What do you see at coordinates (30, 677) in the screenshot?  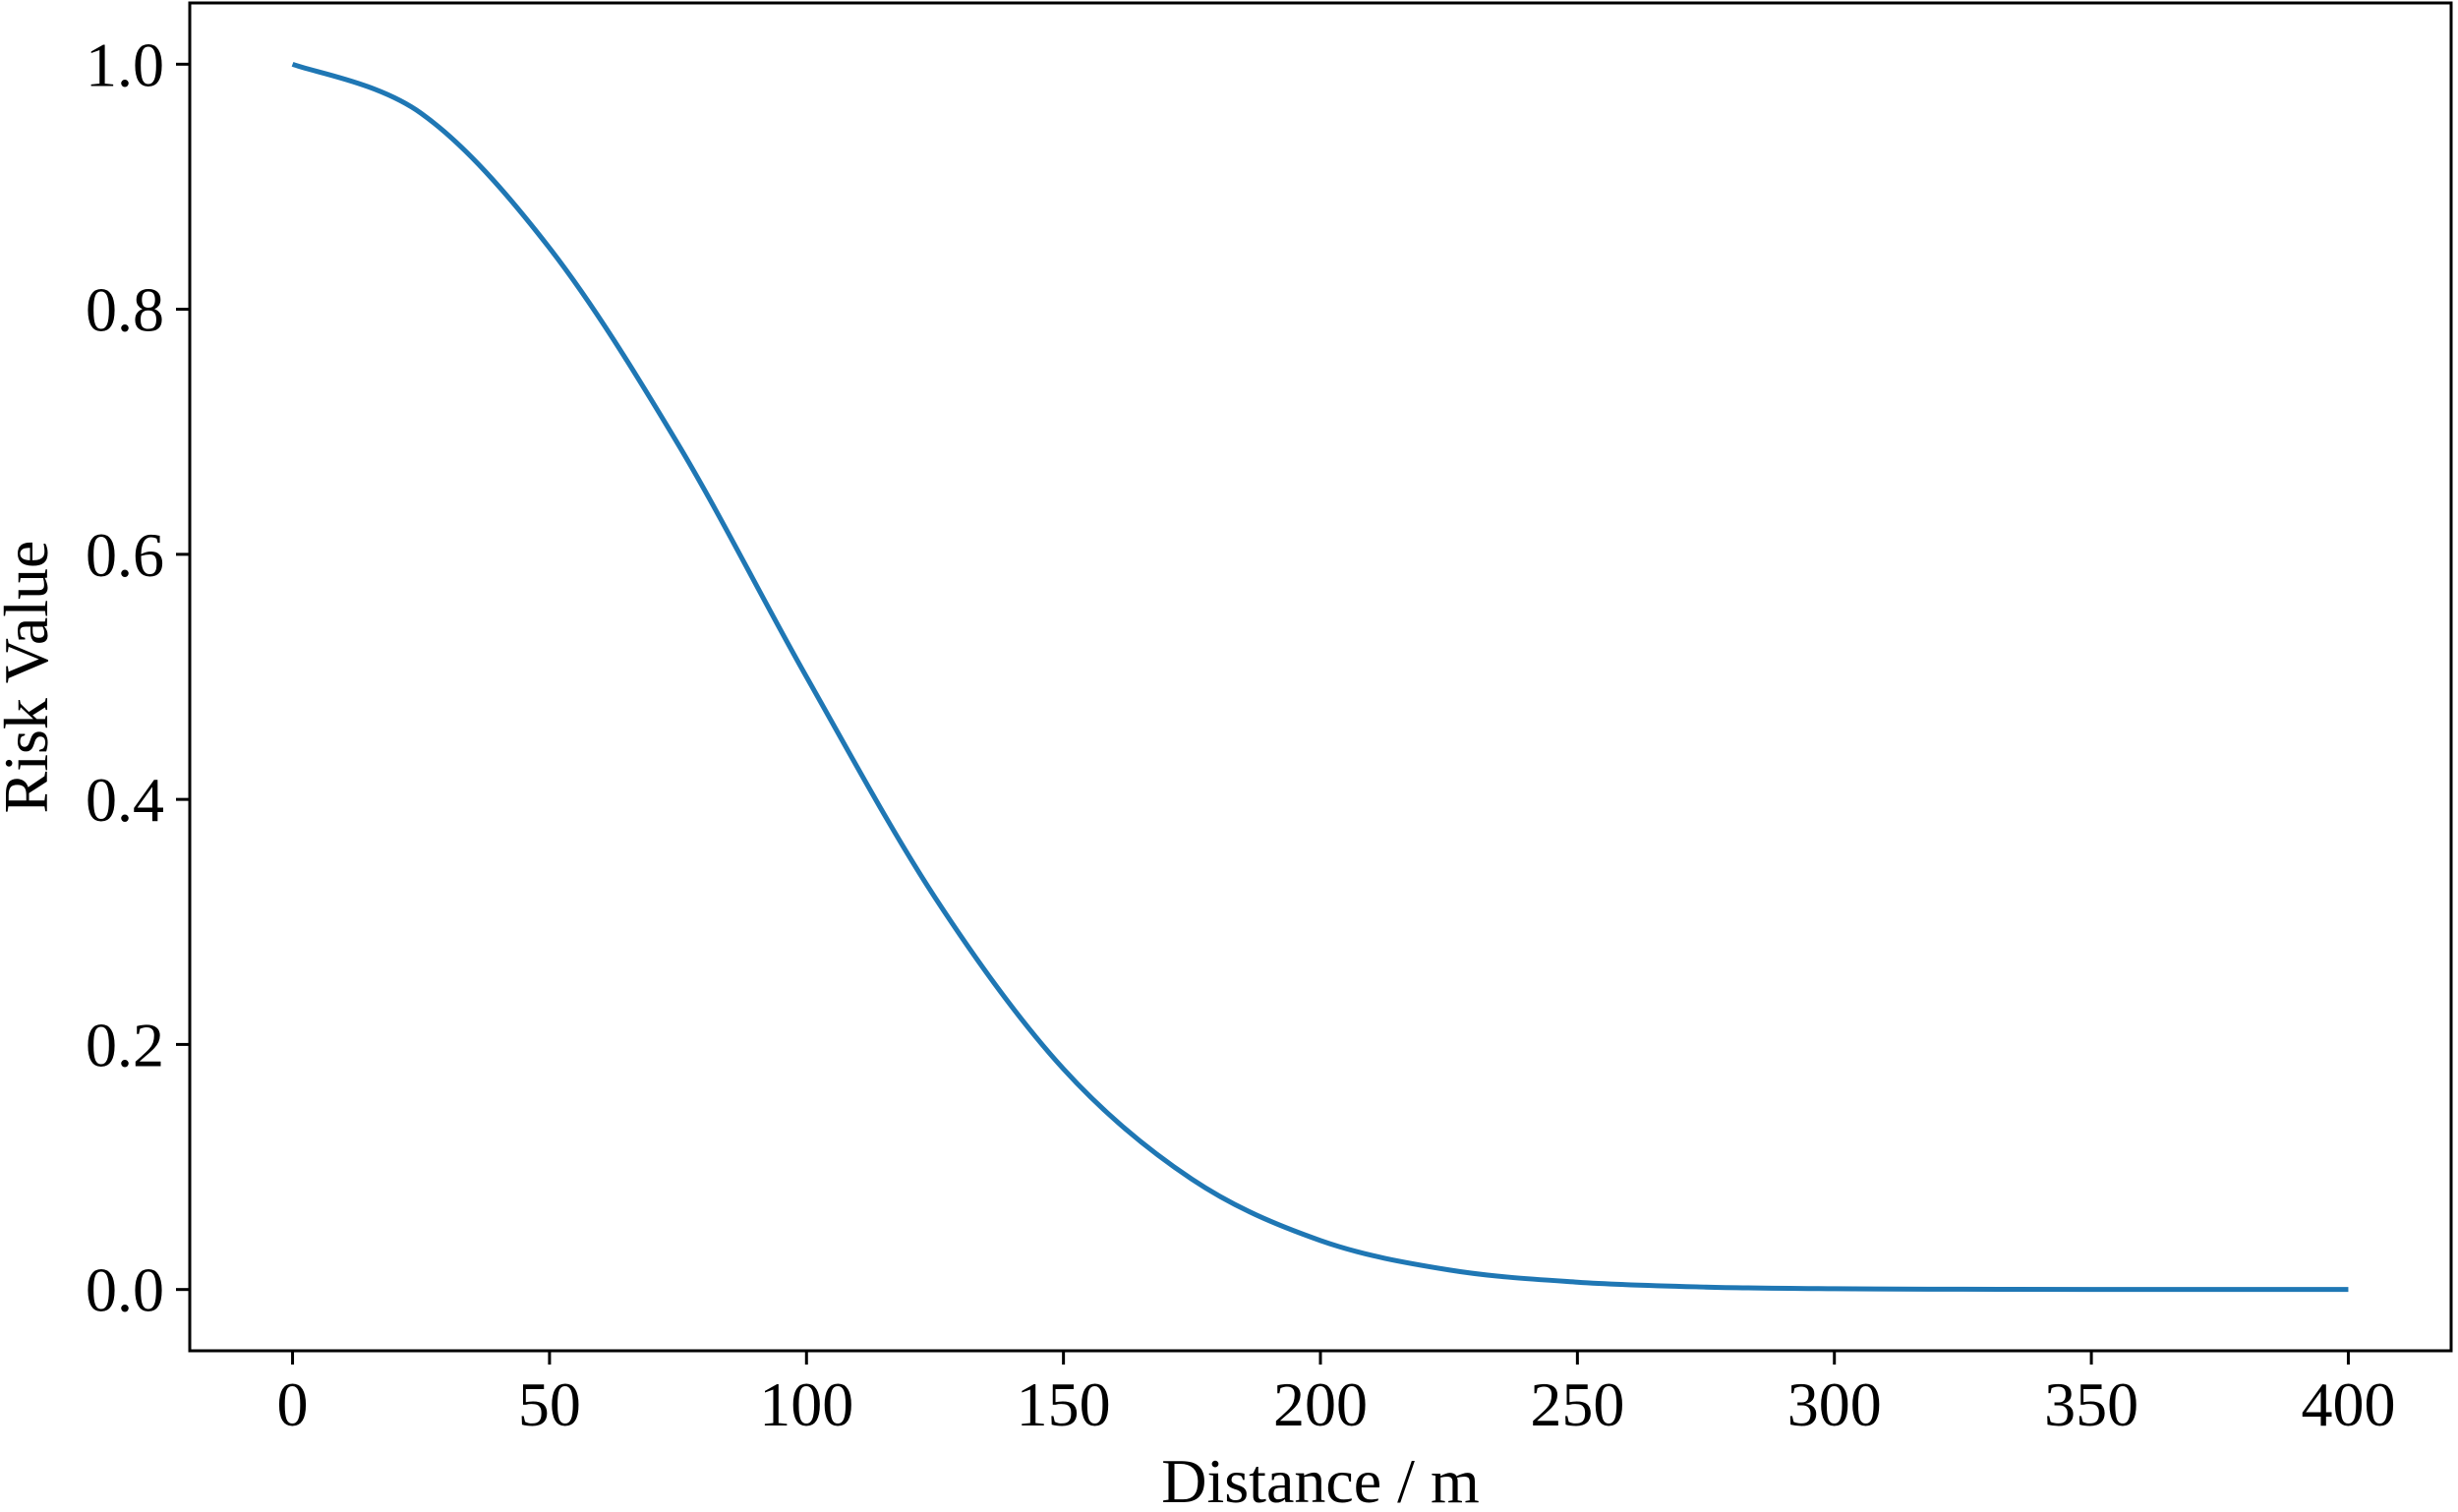 I see `y-axis-label: Risk Value` at bounding box center [30, 677].